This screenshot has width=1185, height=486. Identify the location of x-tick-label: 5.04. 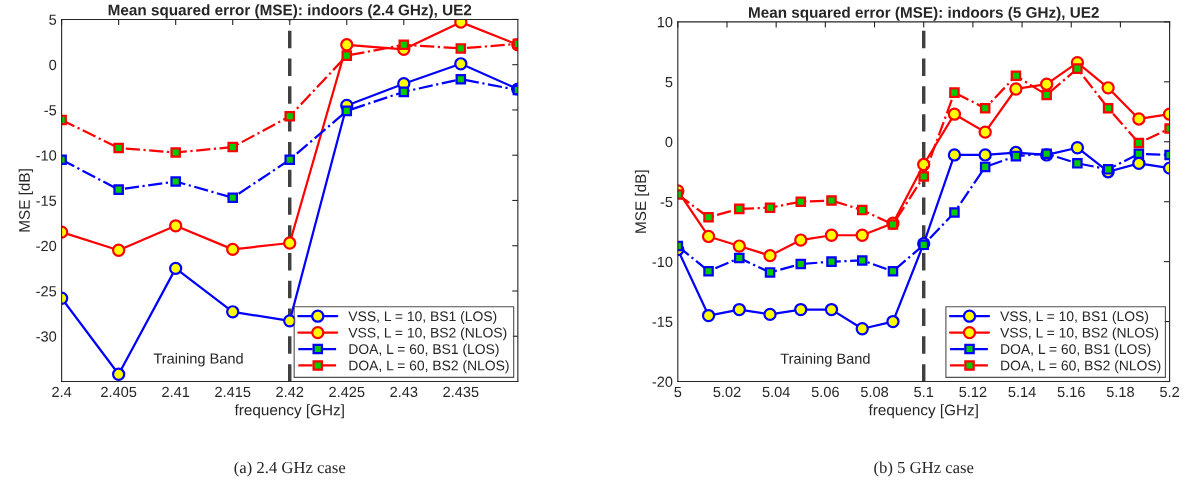
(776, 392).